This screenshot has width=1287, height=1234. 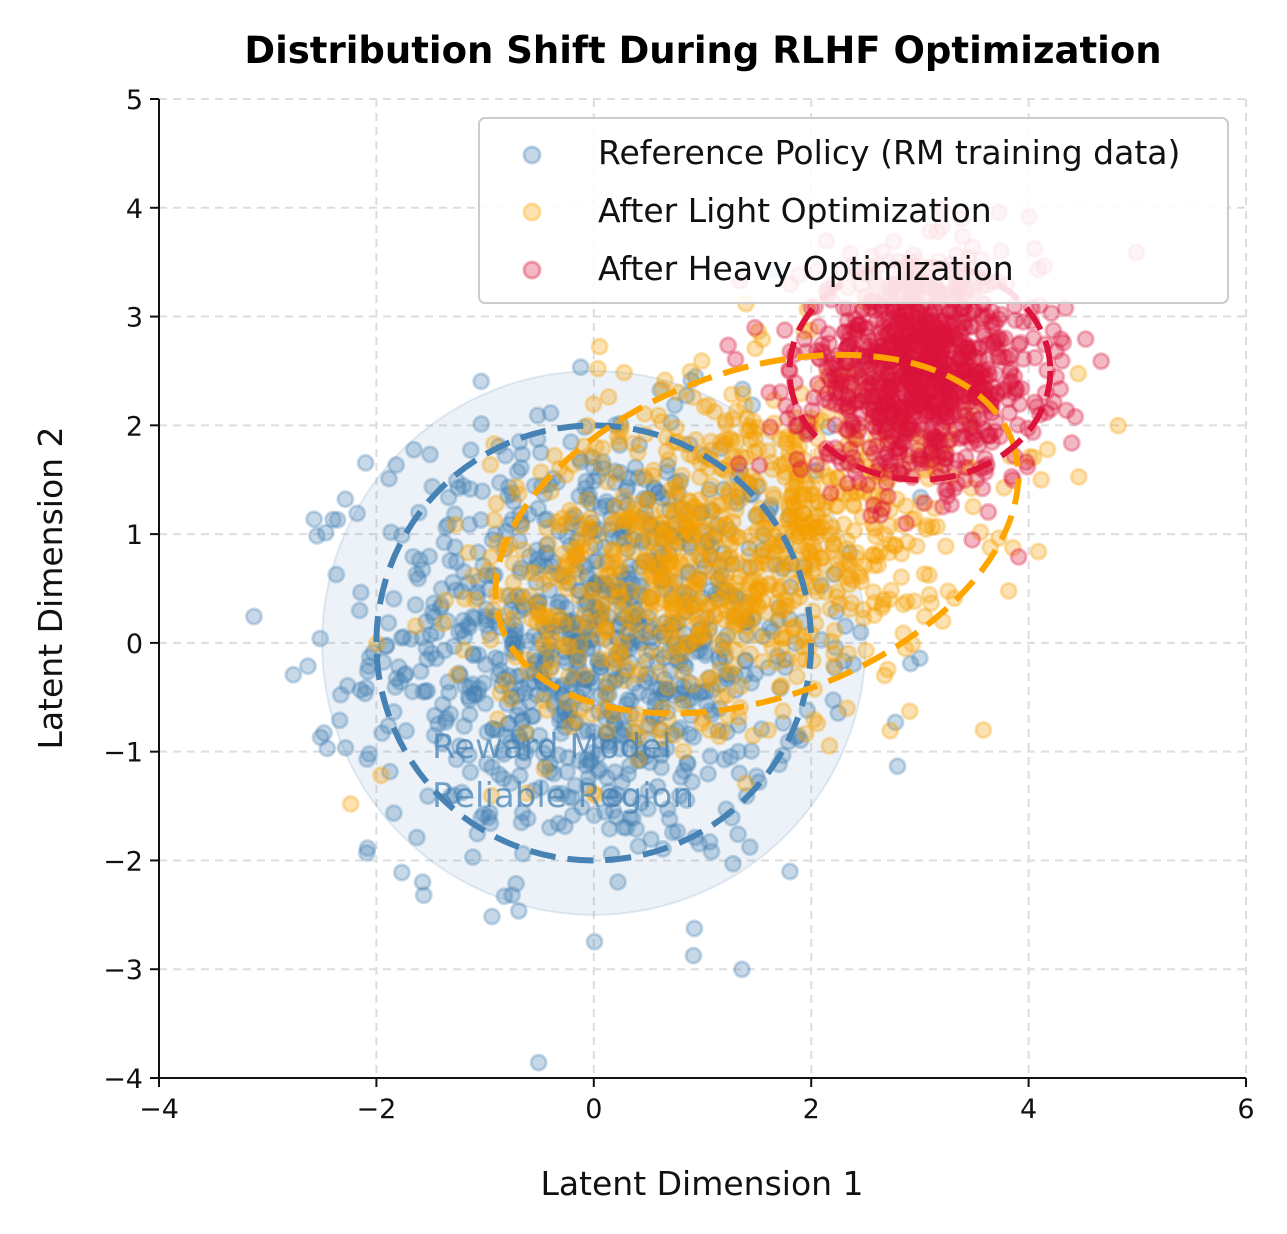 I want to click on x-tick-label: 2, so click(x=811, y=1109).